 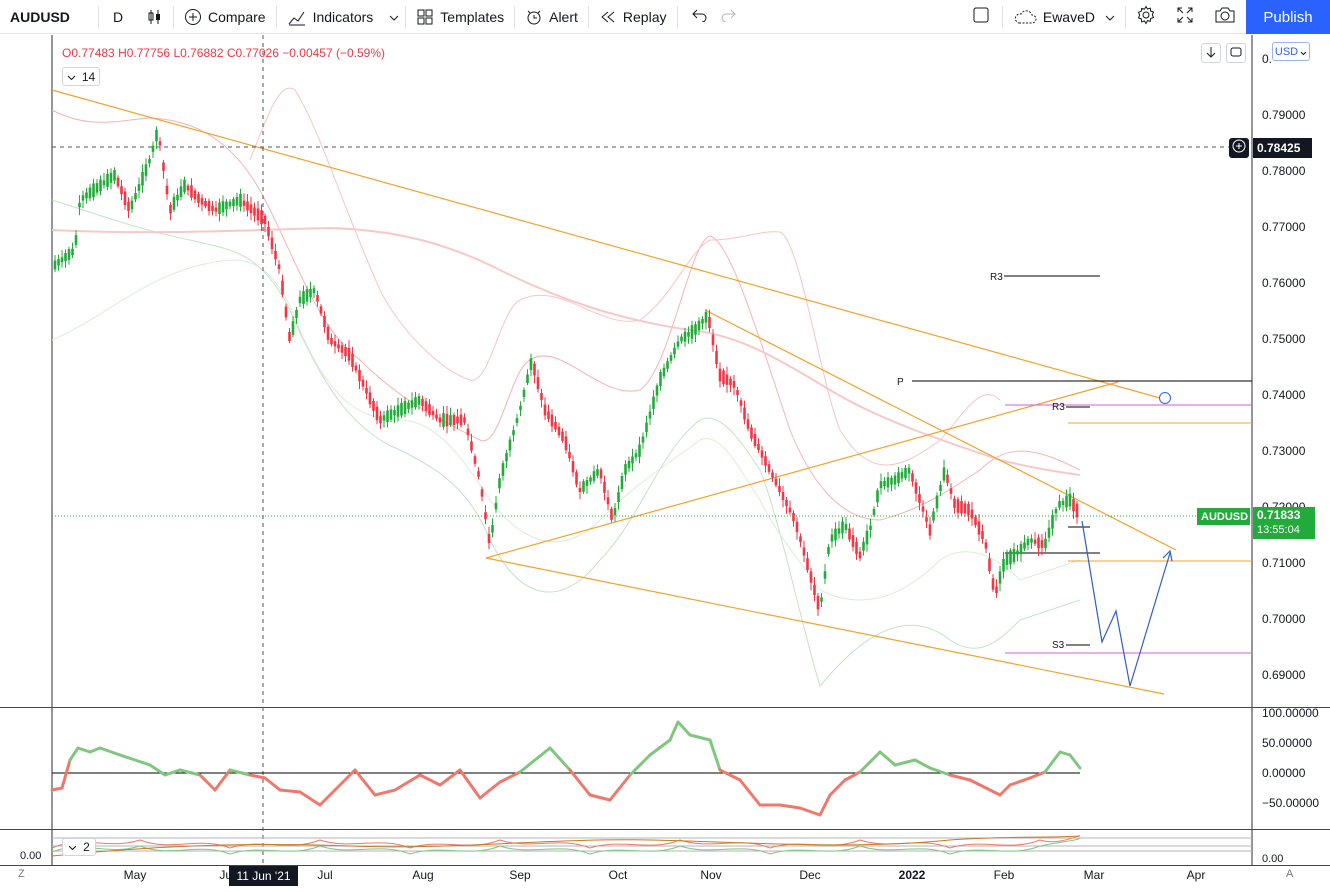 What do you see at coordinates (1290, 785) in the screenshot?
I see `osc-axis: 100.00000 50.00000 0.00000 −50.00000 0.00` at bounding box center [1290, 785].